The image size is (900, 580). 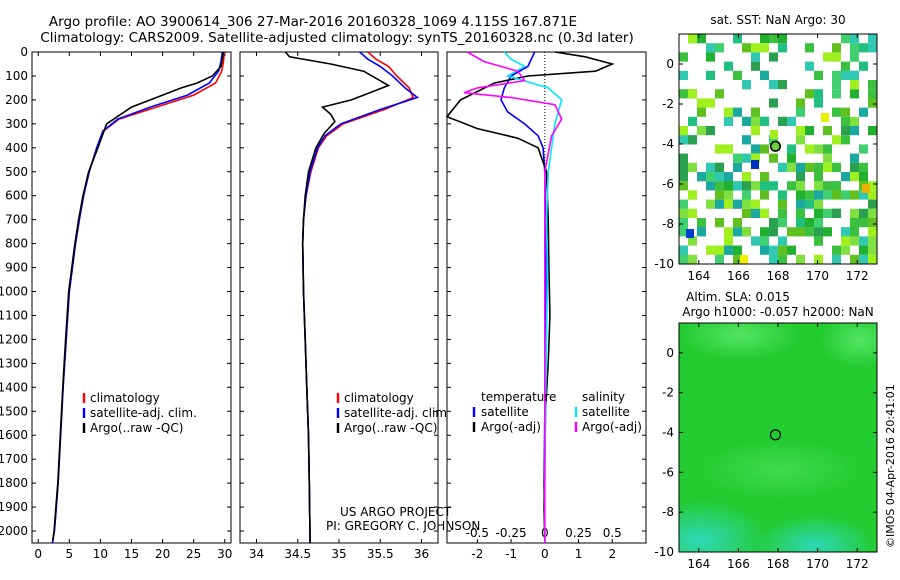 I want to click on y-tick-label: 200, so click(x=16, y=100).